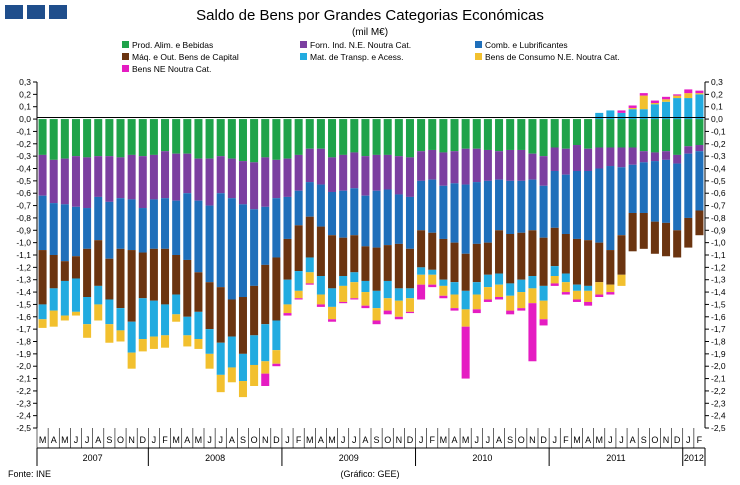 Image resolution: width=740 pixels, height=485 pixels. I want to click on bar-segment-s2-m42, so click(510, 207).